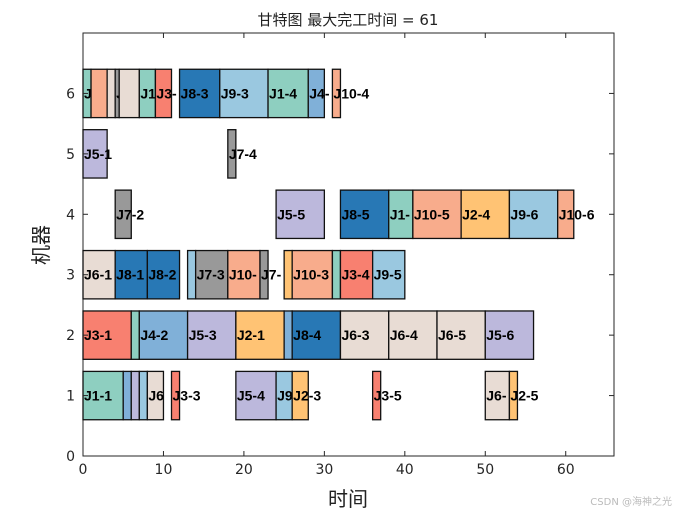  I want to click on task-bar-group: J7-2, so click(129, 214).